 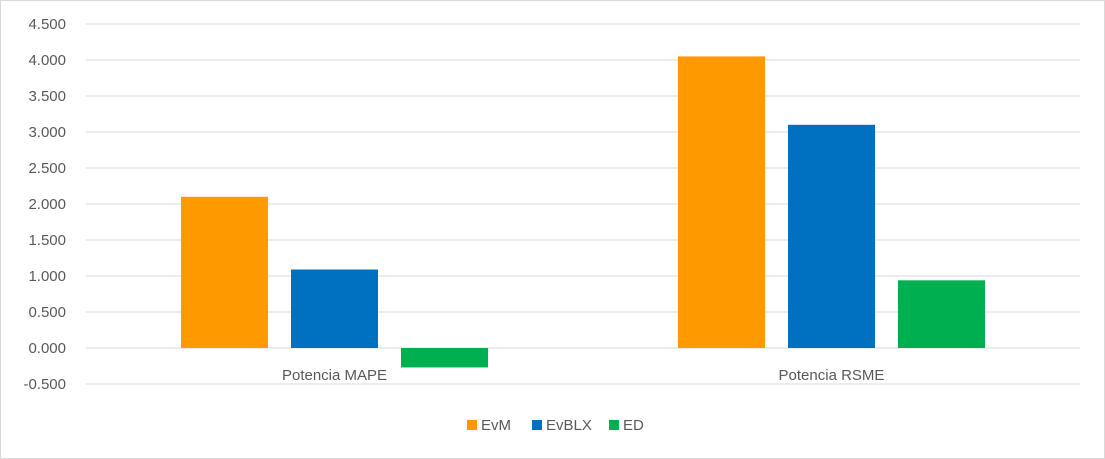 I want to click on y-tick-label: 4.000, so click(x=47, y=60).